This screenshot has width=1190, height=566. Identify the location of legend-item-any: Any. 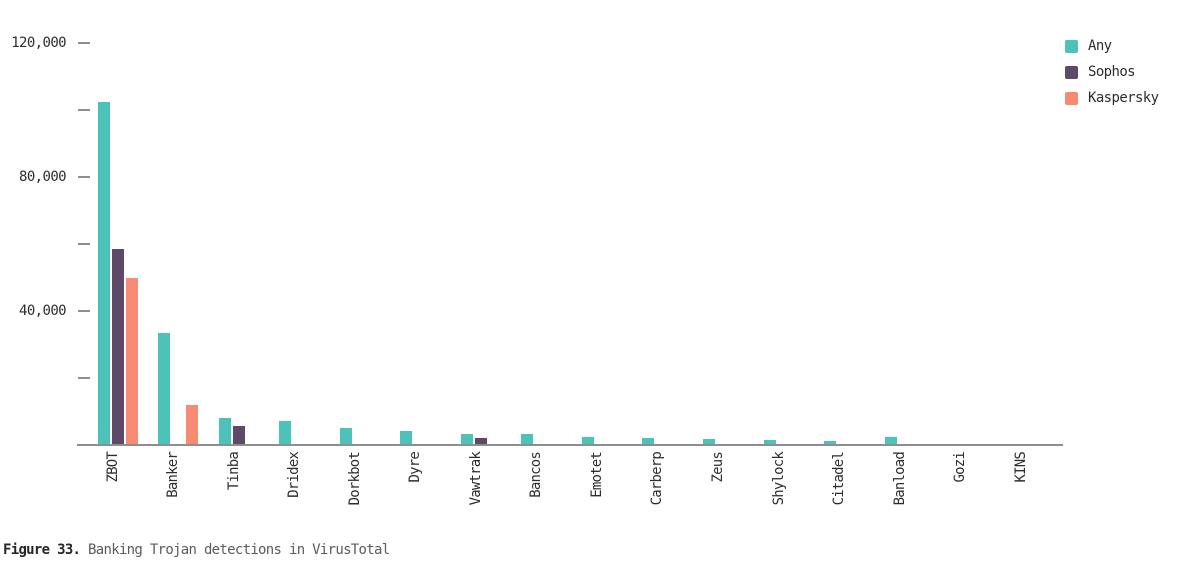
(1111, 46).